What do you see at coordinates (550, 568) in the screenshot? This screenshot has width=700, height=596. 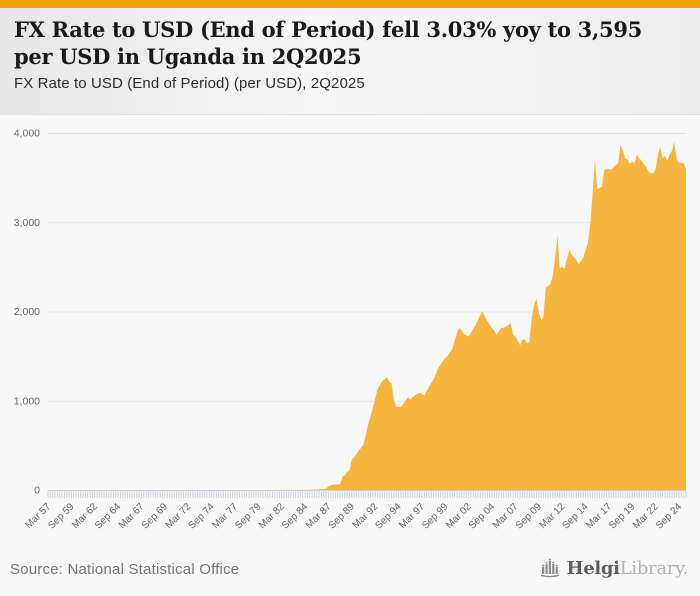 I see `helgi-logo-icon` at bounding box center [550, 568].